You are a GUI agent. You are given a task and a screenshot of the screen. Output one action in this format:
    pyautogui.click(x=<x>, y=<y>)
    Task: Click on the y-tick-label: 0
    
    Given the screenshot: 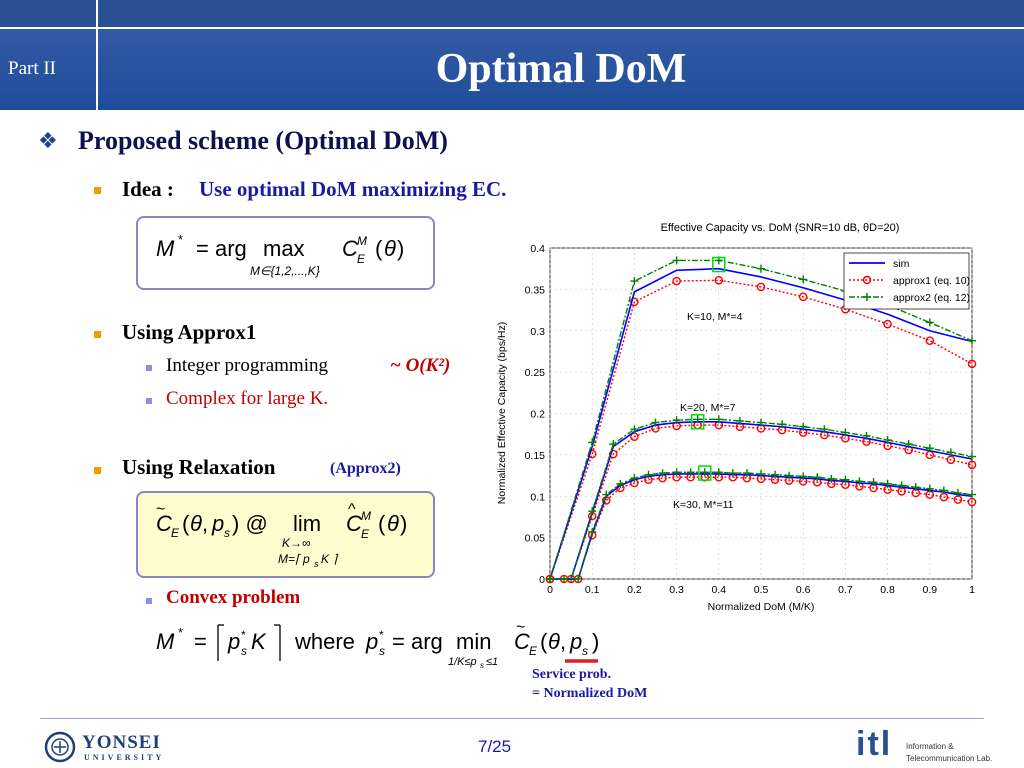 What is the action you would take?
    pyautogui.click(x=542, y=580)
    